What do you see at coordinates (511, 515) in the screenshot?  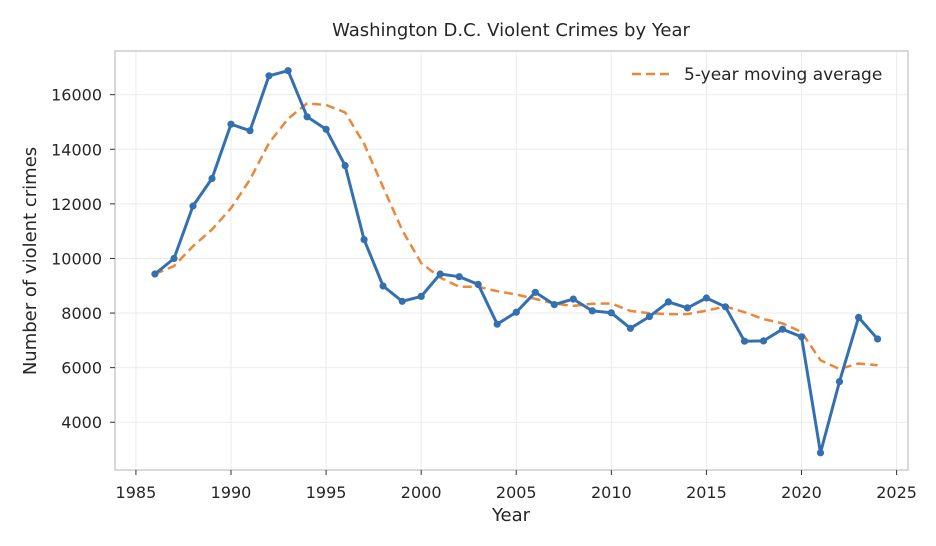 I see `x-axis-label: Year` at bounding box center [511, 515].